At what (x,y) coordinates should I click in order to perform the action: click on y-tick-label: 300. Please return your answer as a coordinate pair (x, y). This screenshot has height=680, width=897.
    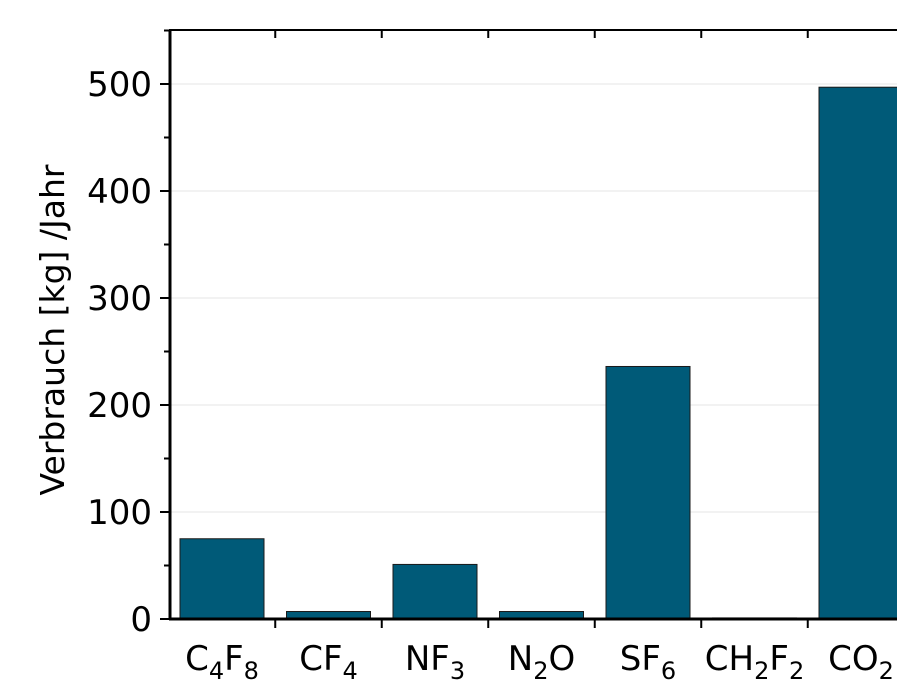
    Looking at the image, I should click on (119, 299).